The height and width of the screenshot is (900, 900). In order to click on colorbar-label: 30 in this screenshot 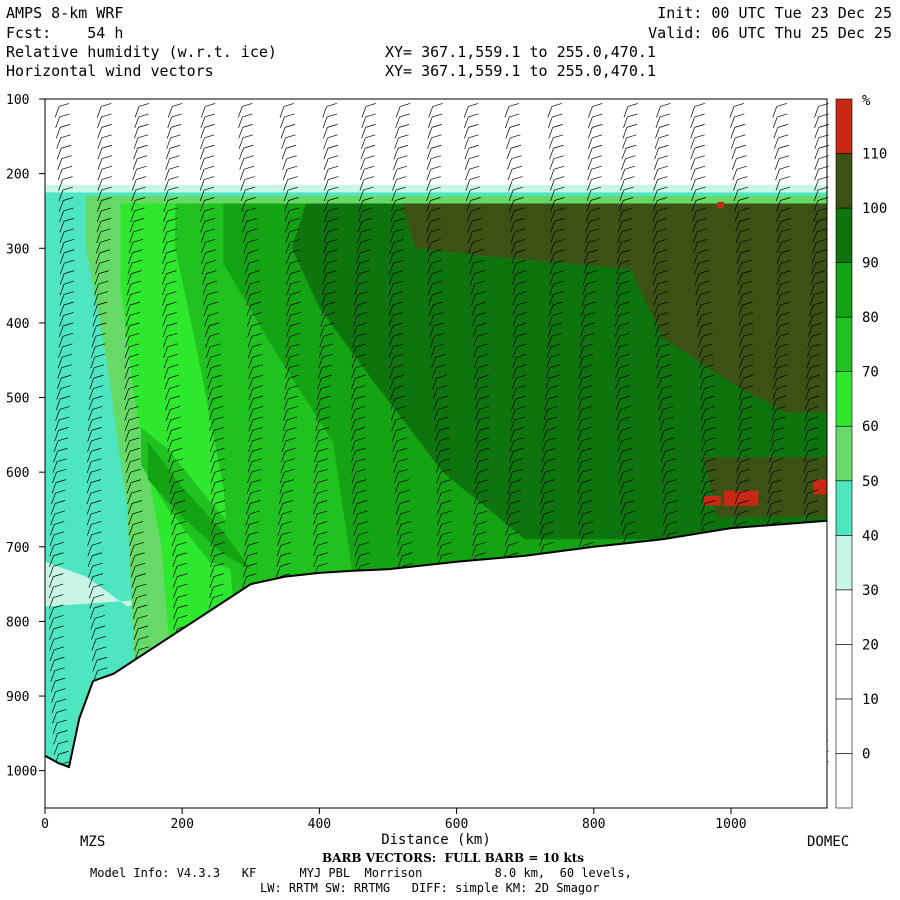, I will do `click(870, 591)`.